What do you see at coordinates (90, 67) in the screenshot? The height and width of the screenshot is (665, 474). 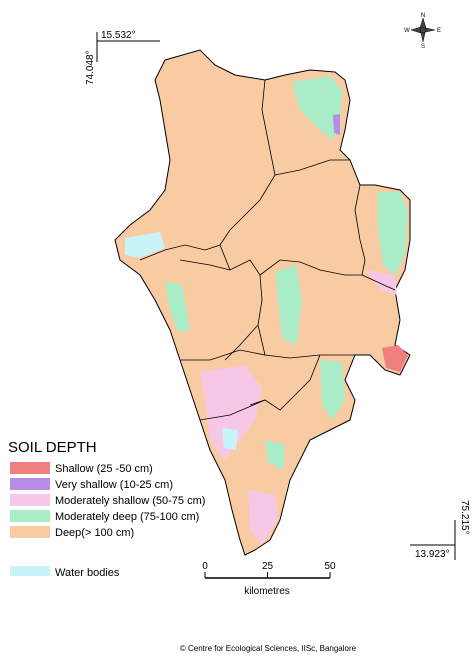 I see `coordinate-label: 74.048°` at bounding box center [90, 67].